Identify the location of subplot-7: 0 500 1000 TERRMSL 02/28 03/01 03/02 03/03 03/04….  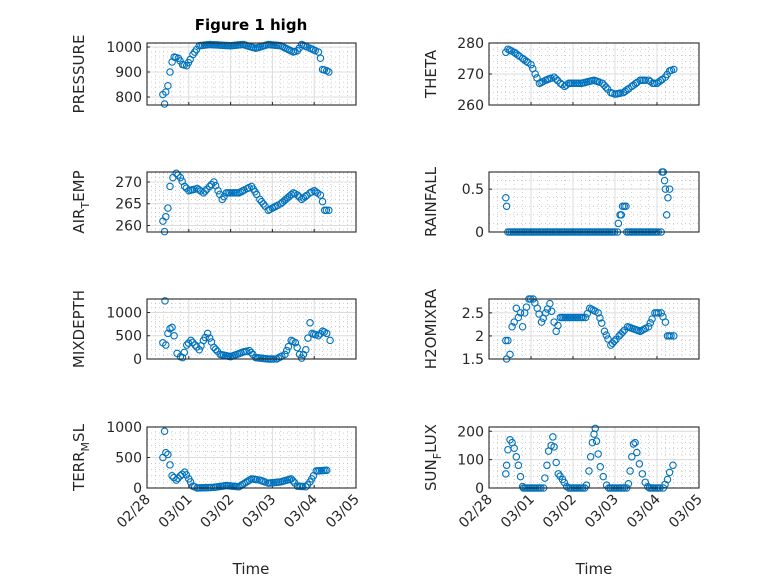
(216, 475).